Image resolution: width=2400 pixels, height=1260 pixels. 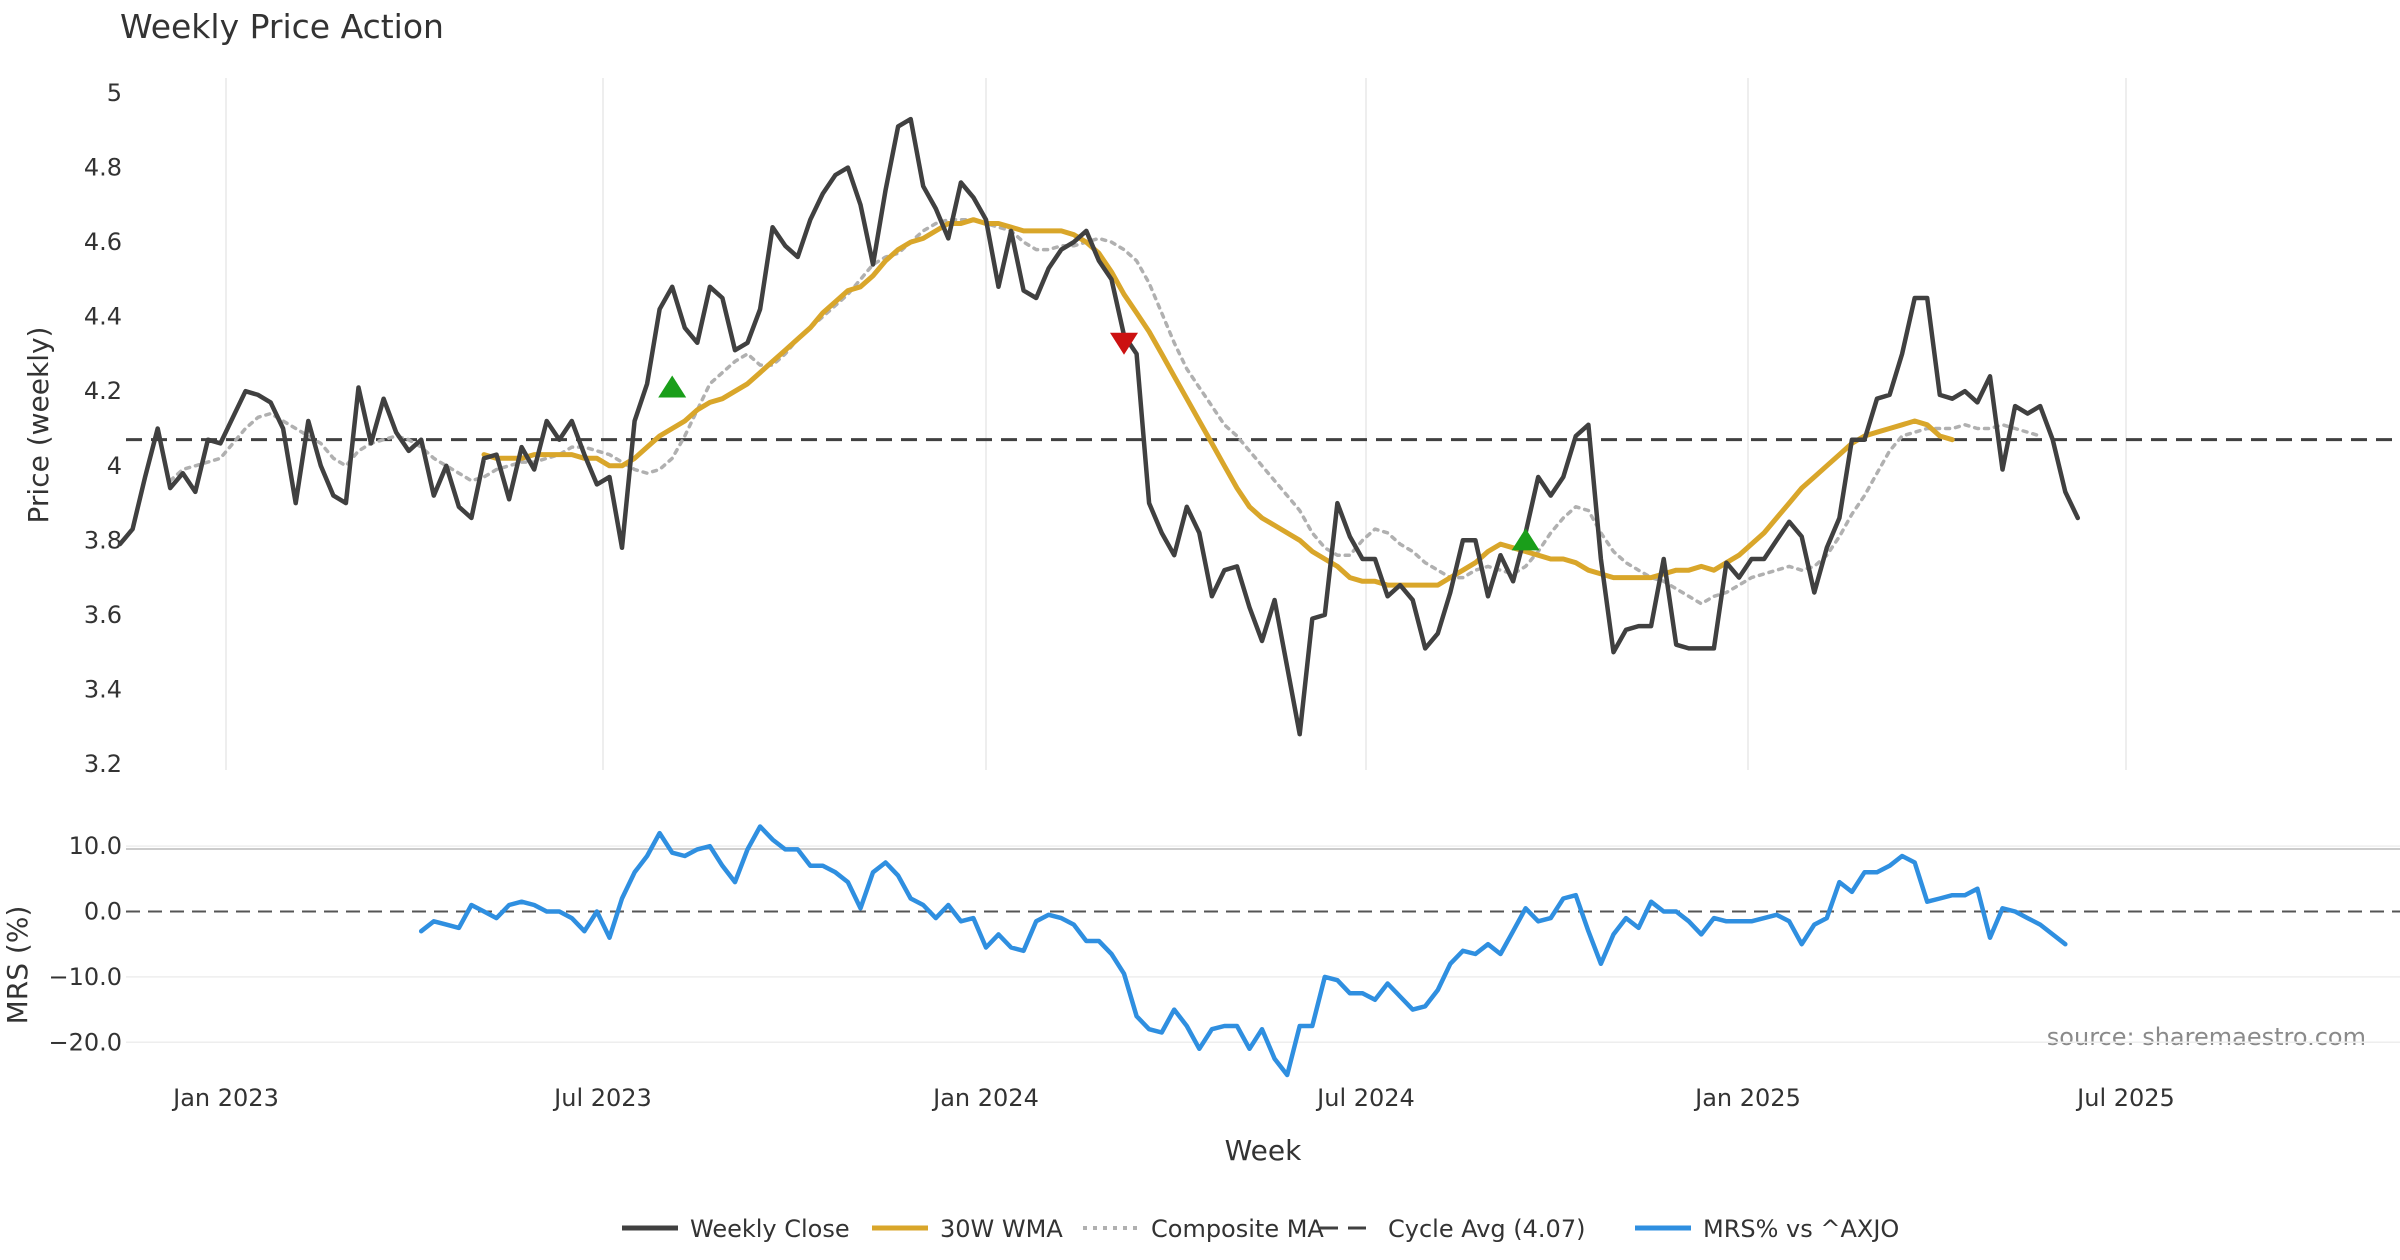 I want to click on chart-title: Weekly Price Action, so click(x=282, y=26).